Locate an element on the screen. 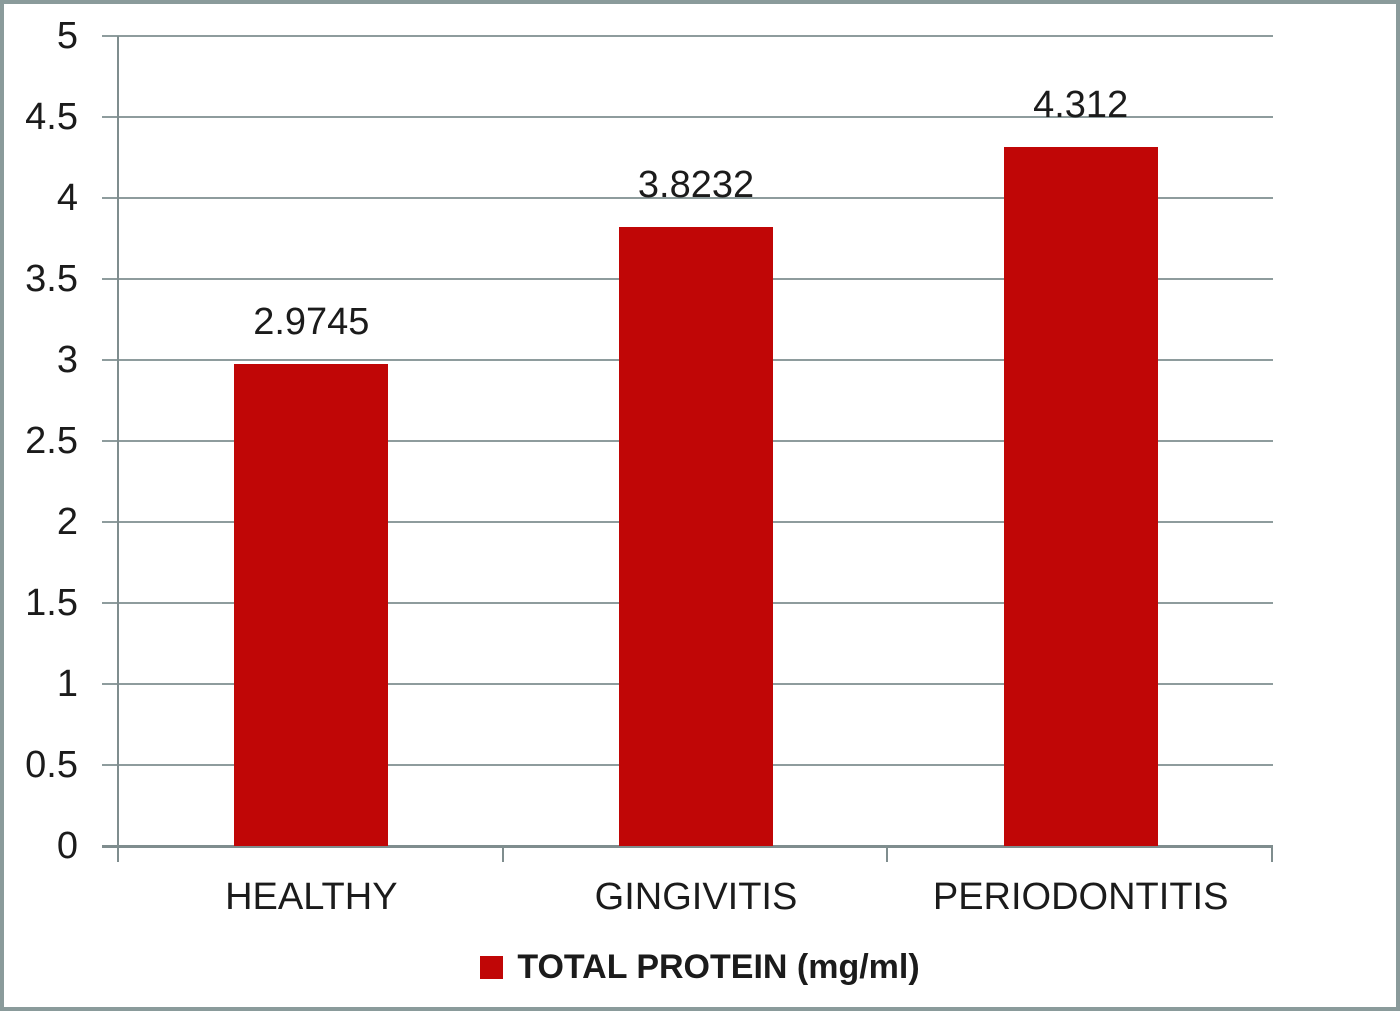 Image resolution: width=1400 pixels, height=1011 pixels. y-axis-tick-label: 2.5 is located at coordinates (51, 441).